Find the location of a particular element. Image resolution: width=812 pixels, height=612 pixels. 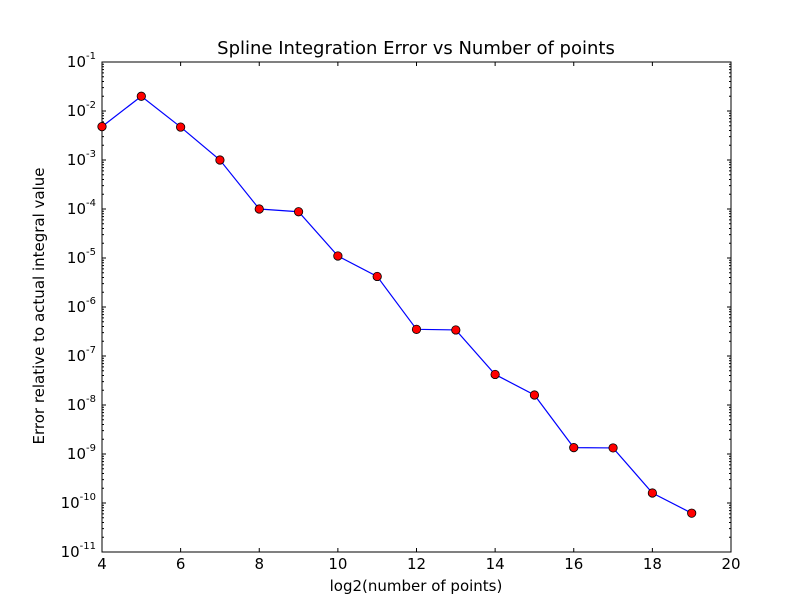

y-tick-label: 10⁻⁹ is located at coordinates (81, 453).